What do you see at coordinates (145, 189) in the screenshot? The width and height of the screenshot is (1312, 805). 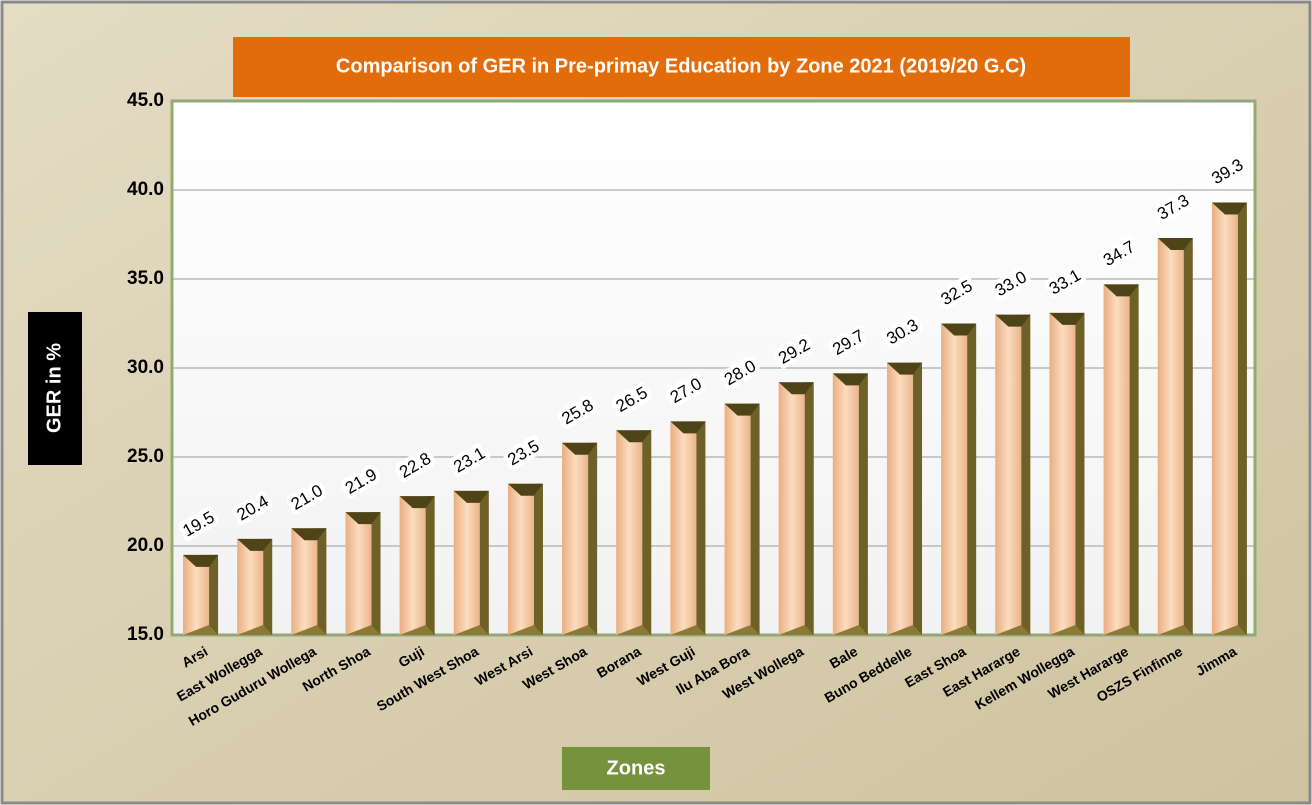 I see `y-tick-label: 40.0` at bounding box center [145, 189].